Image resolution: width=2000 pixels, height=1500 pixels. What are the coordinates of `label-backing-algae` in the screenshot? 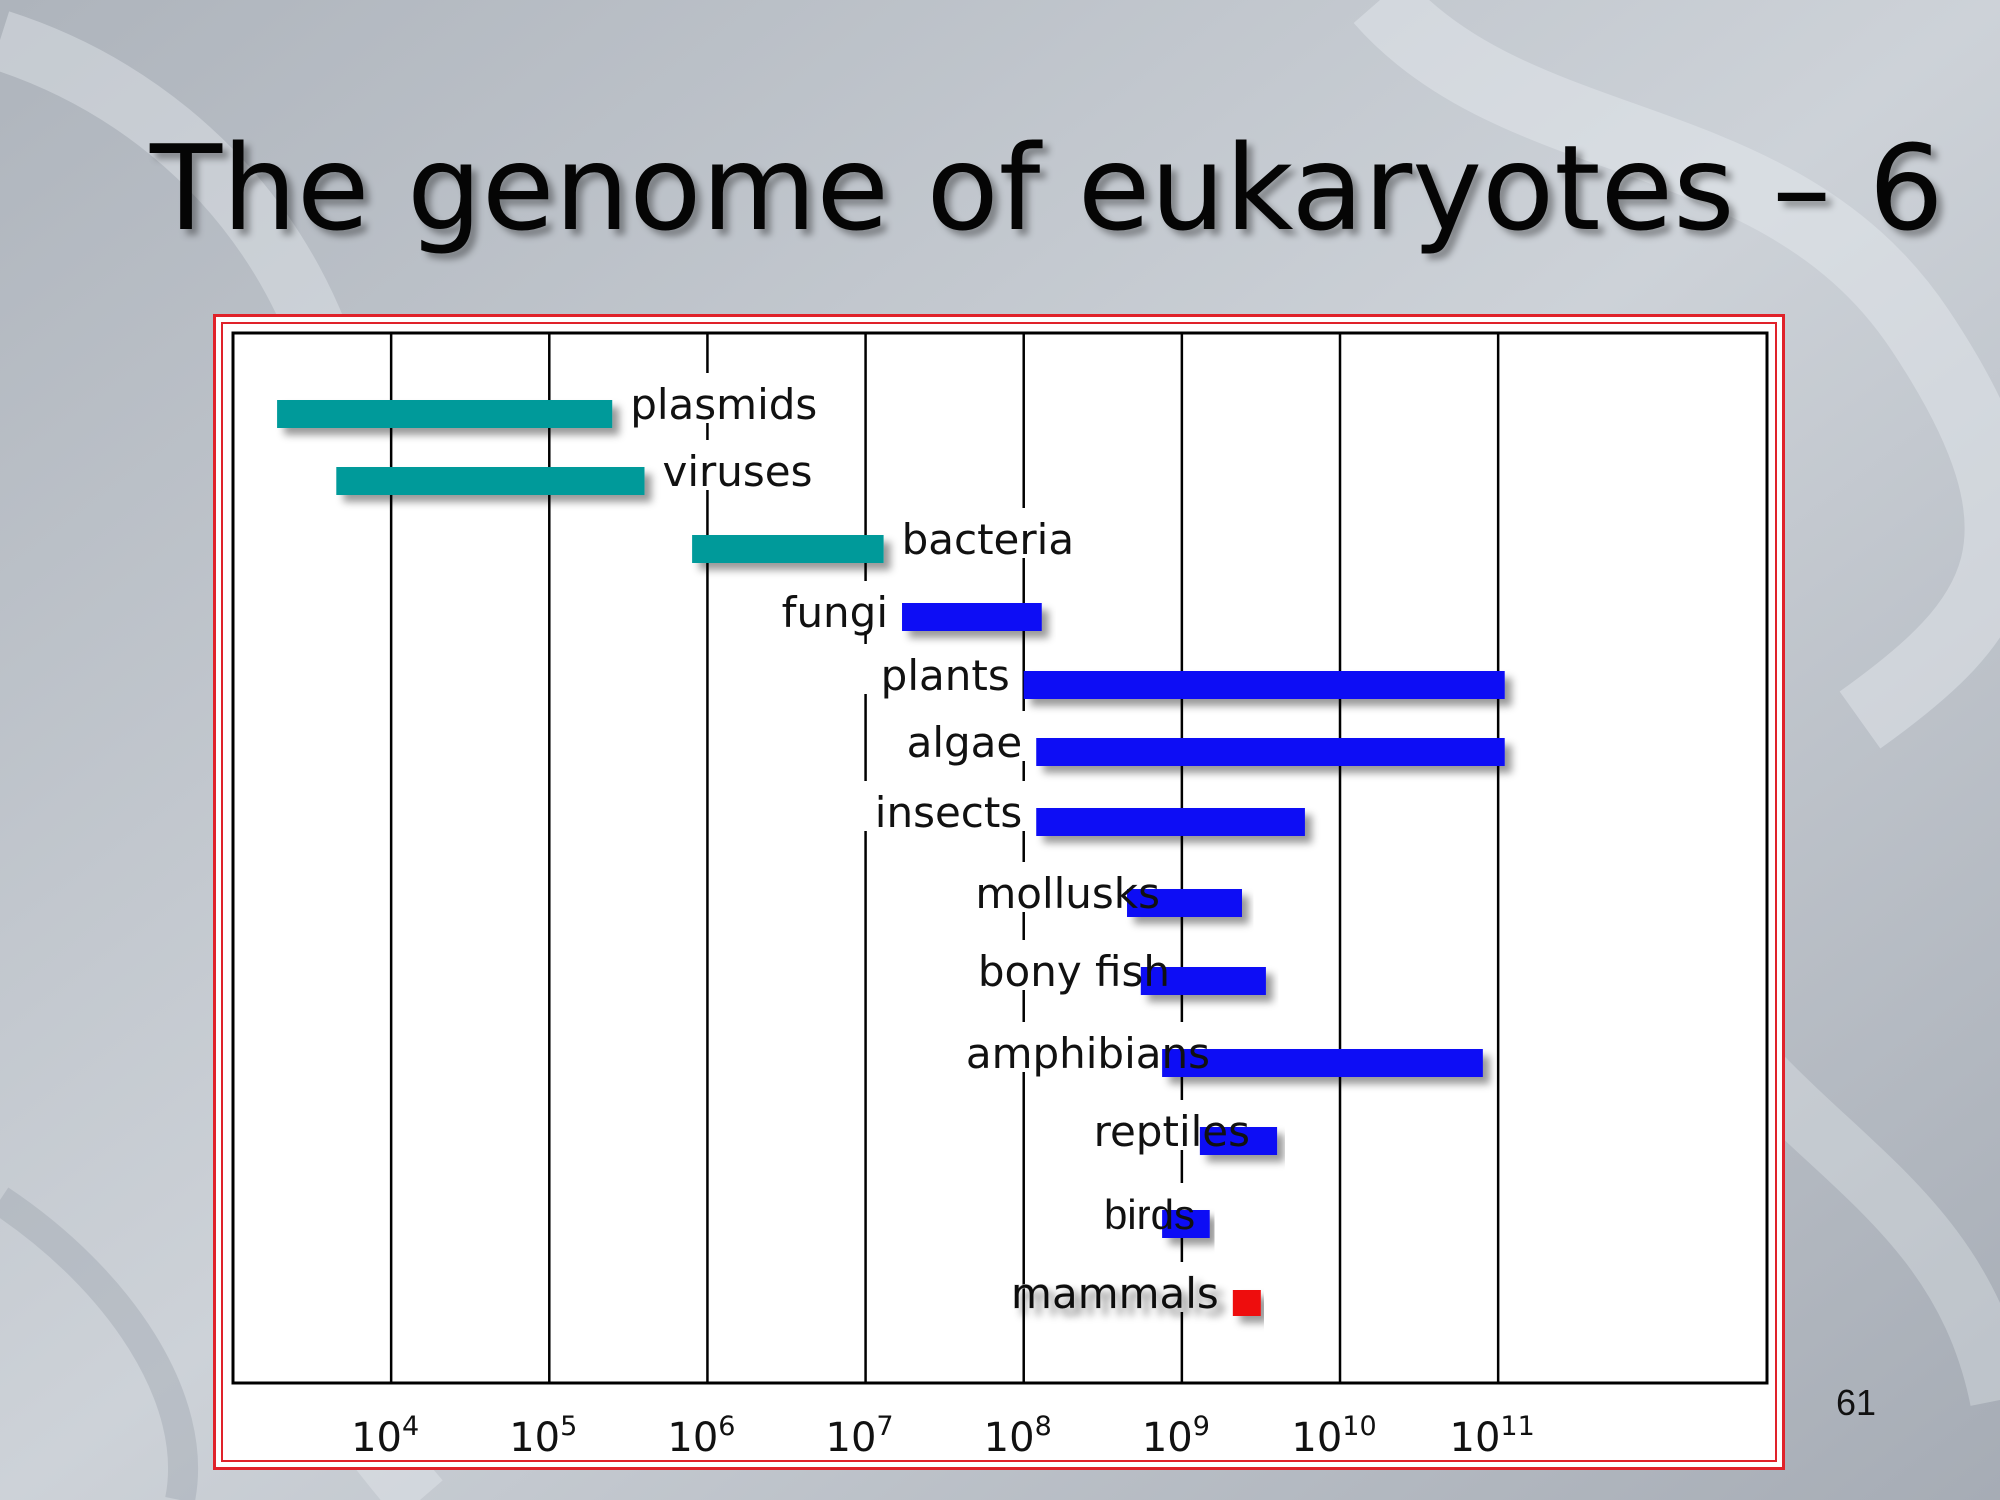 It's located at (958, 736).